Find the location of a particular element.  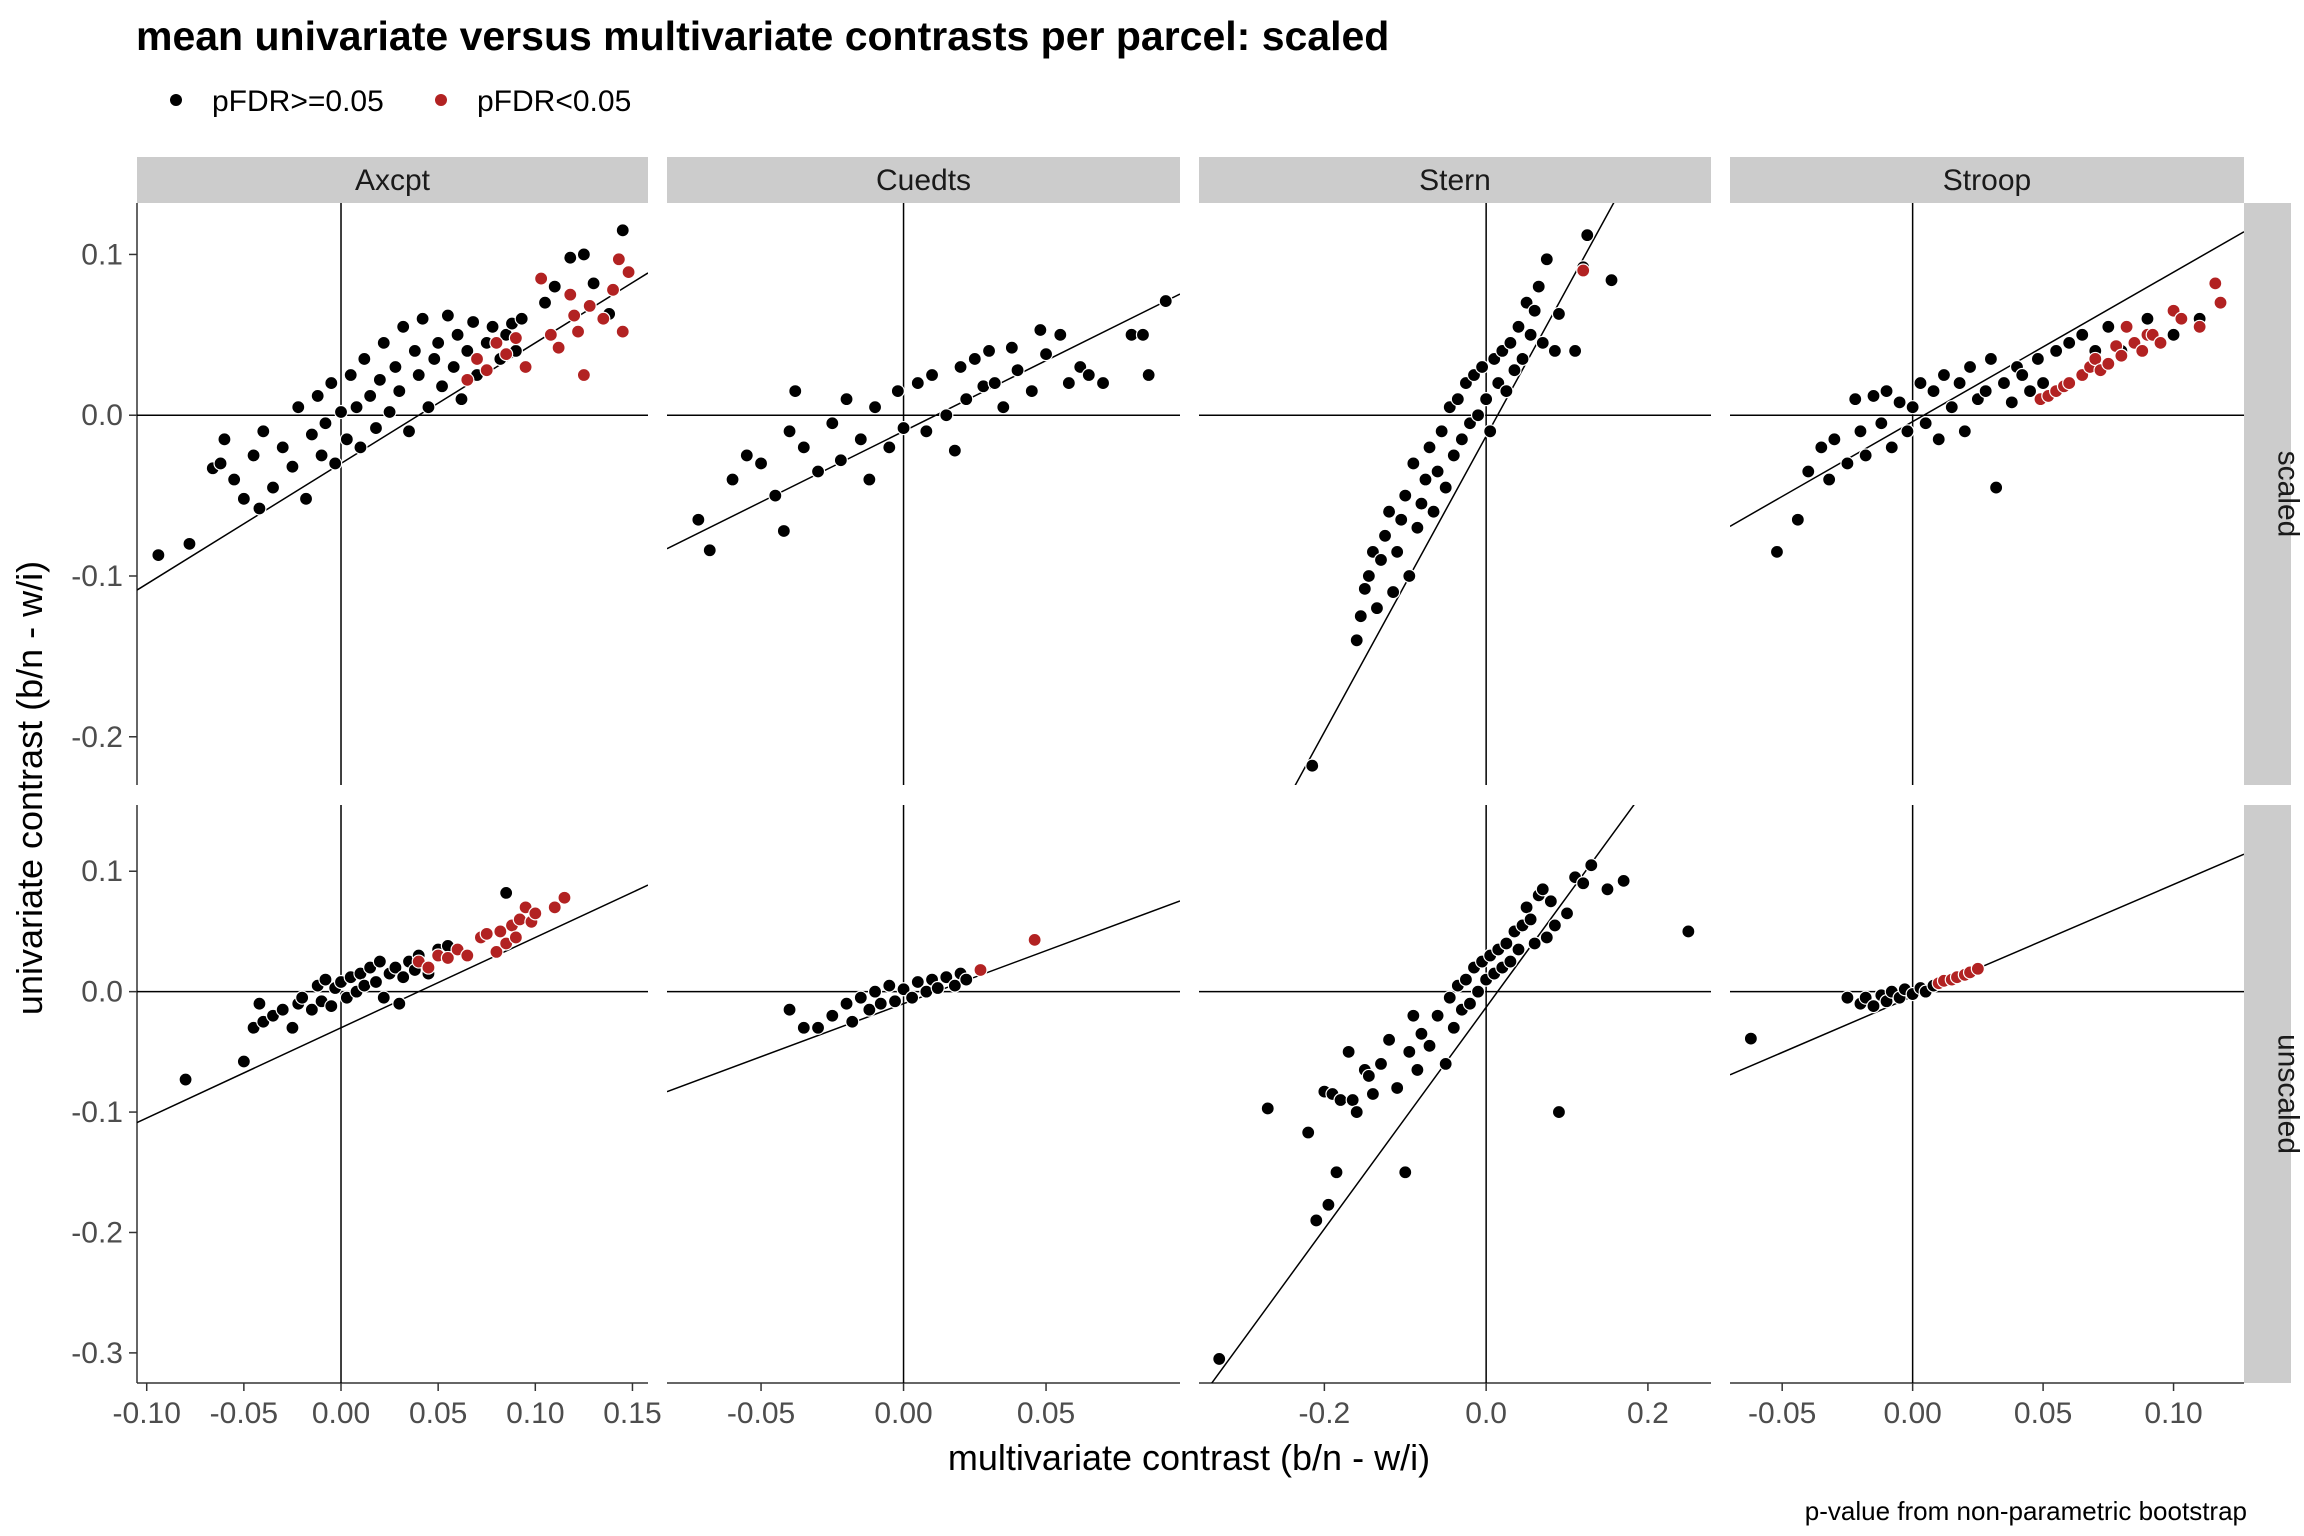

x-tick-label: -0.10 is located at coordinates (147, 1413).